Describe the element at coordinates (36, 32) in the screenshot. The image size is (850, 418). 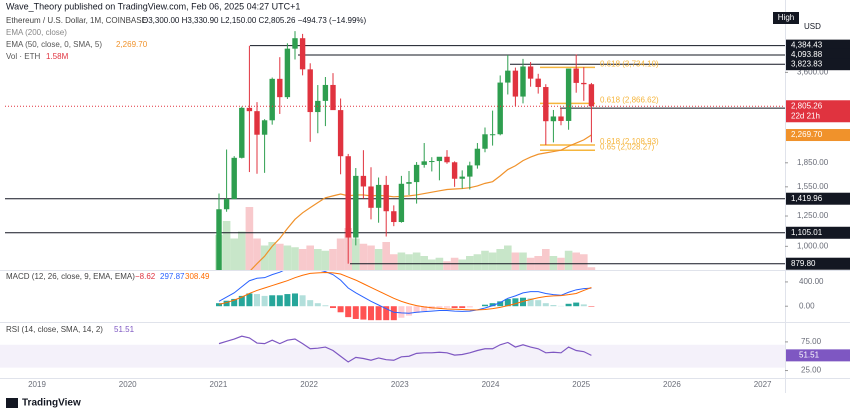
I see `ema200-label: EMA (200, close)` at that location.